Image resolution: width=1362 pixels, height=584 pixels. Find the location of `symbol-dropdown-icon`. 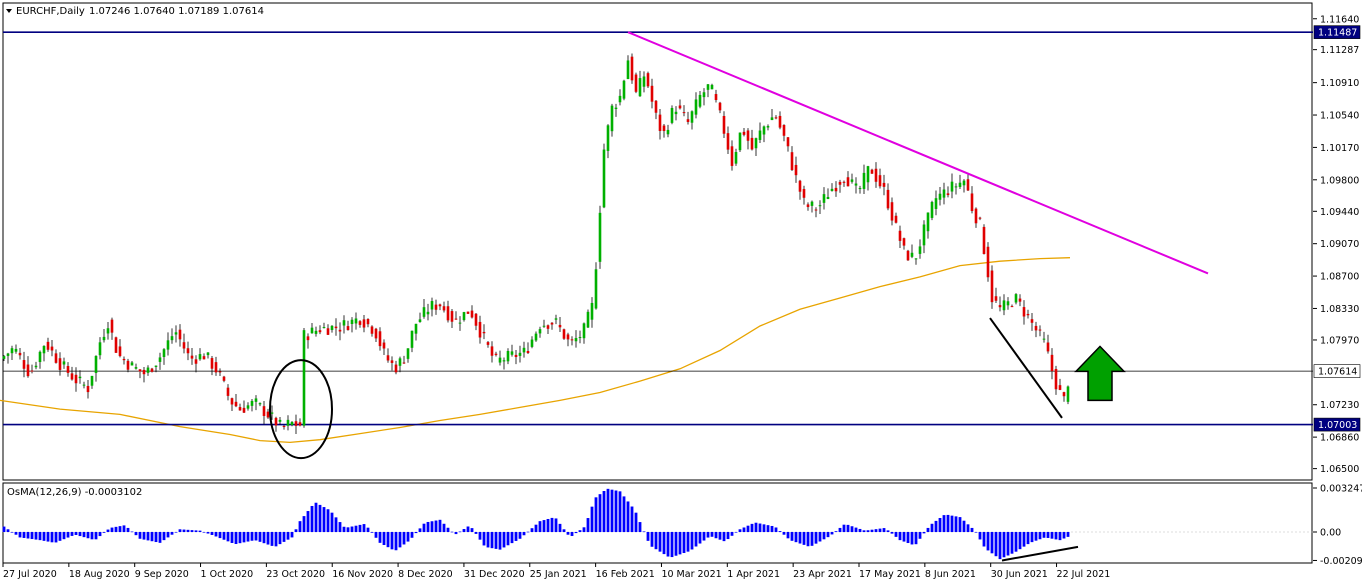

symbol-dropdown-icon is located at coordinates (9, 11).